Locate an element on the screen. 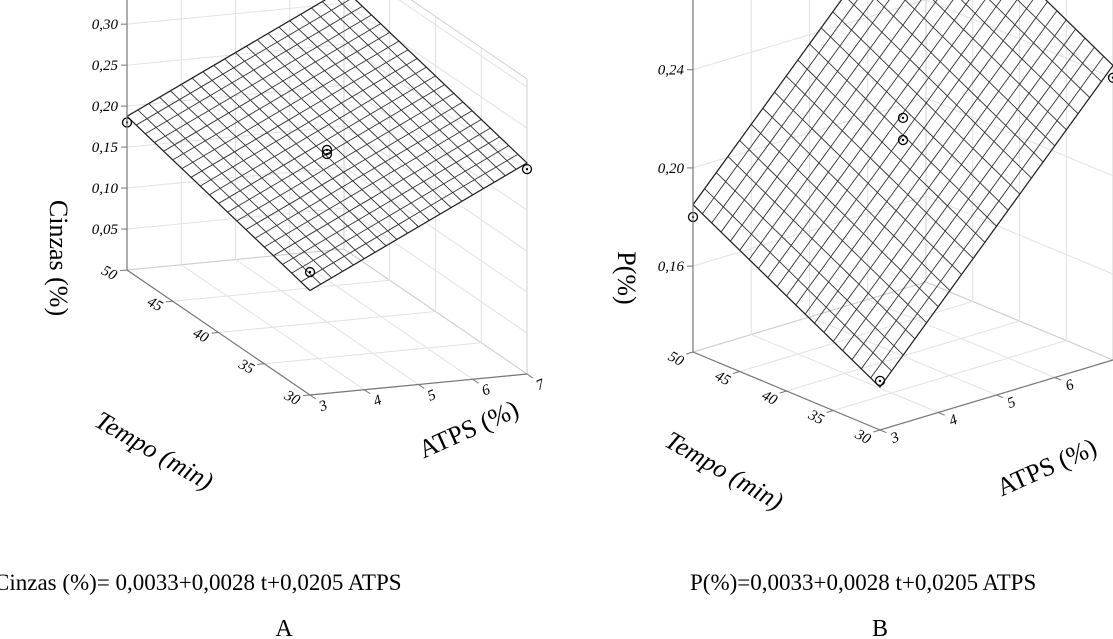  z-tick-label: 0,16 is located at coordinates (671, 267).